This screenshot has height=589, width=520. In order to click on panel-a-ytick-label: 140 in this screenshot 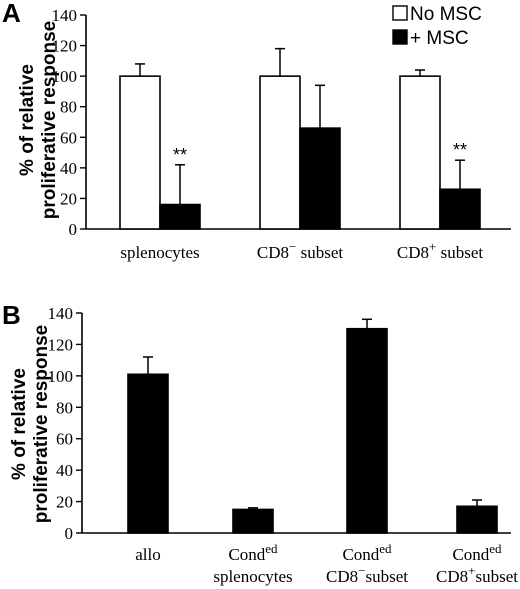, I will do `click(65, 15)`.